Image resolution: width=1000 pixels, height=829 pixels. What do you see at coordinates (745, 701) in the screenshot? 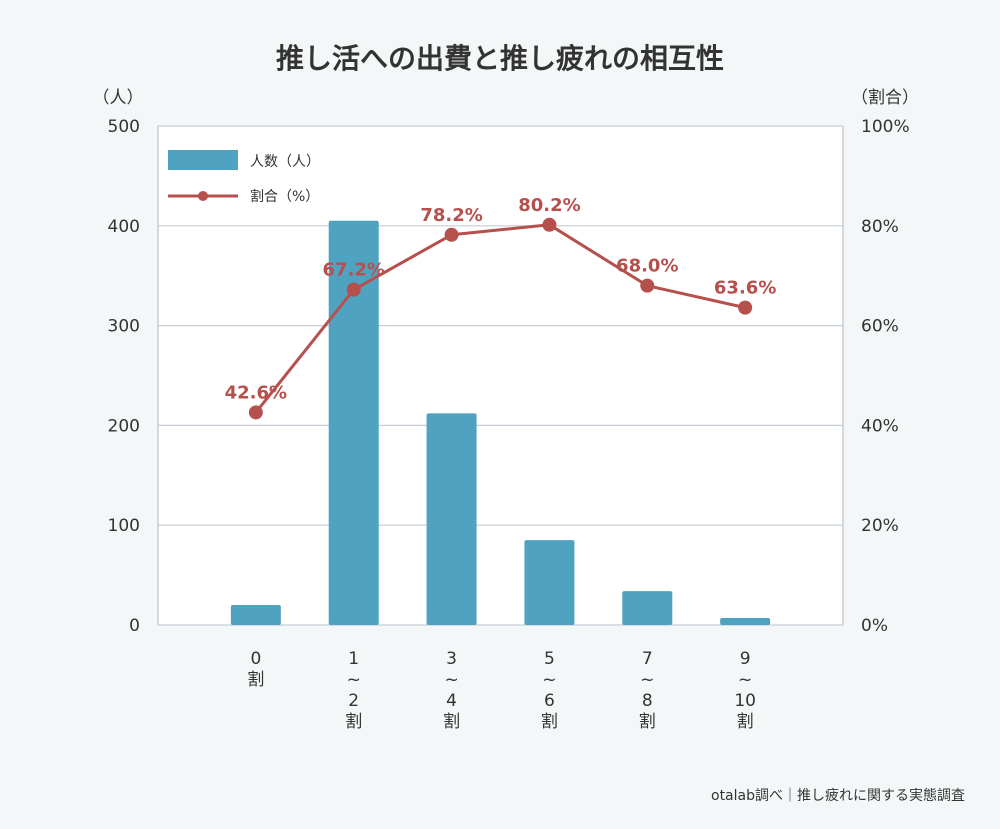
I see `x-tick-label: 10` at bounding box center [745, 701].